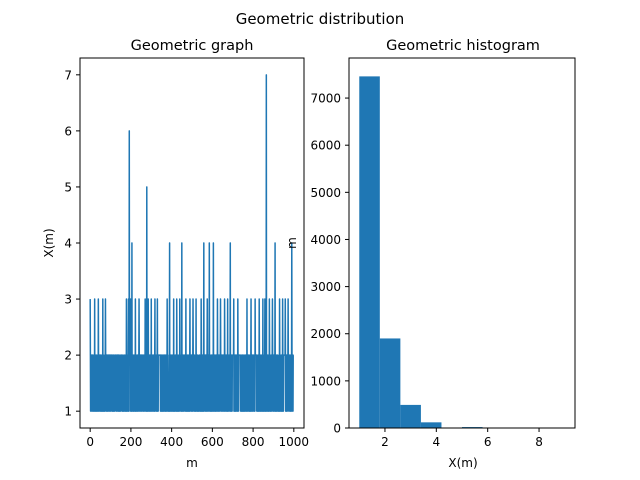  Describe the element at coordinates (325, 193) in the screenshot. I see `y-tick-label: 5000` at that location.